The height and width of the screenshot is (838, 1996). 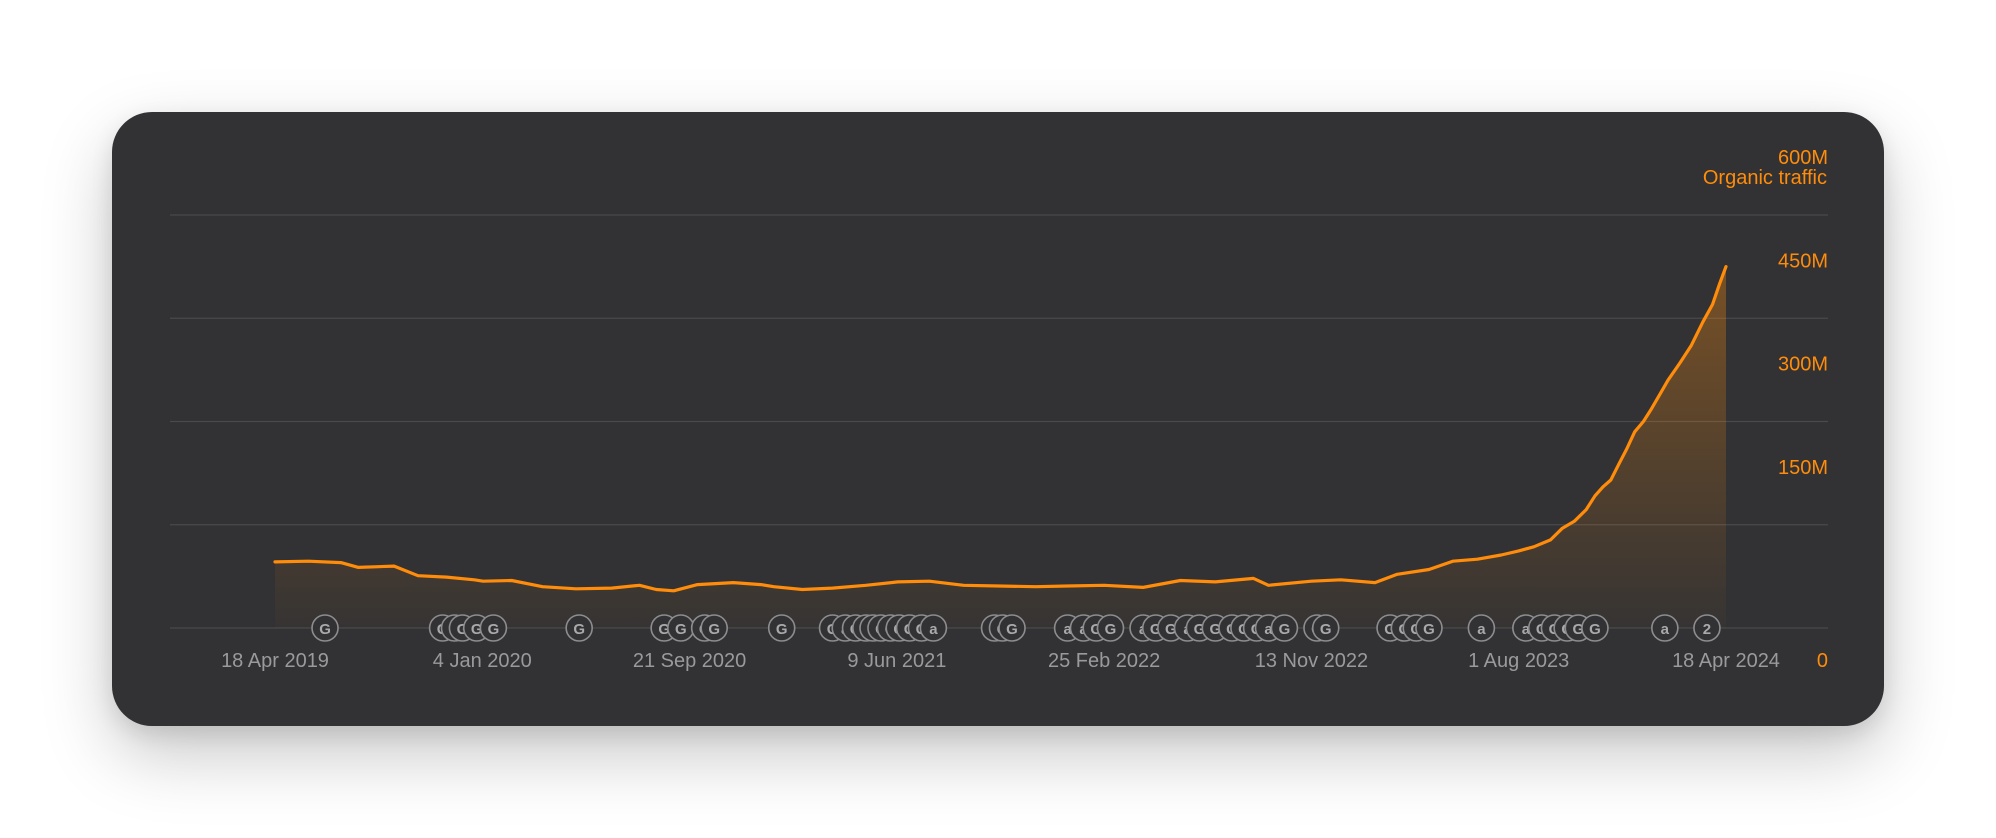 I want to click on x-tick-label: 4 Jan 2020, so click(x=482, y=661).